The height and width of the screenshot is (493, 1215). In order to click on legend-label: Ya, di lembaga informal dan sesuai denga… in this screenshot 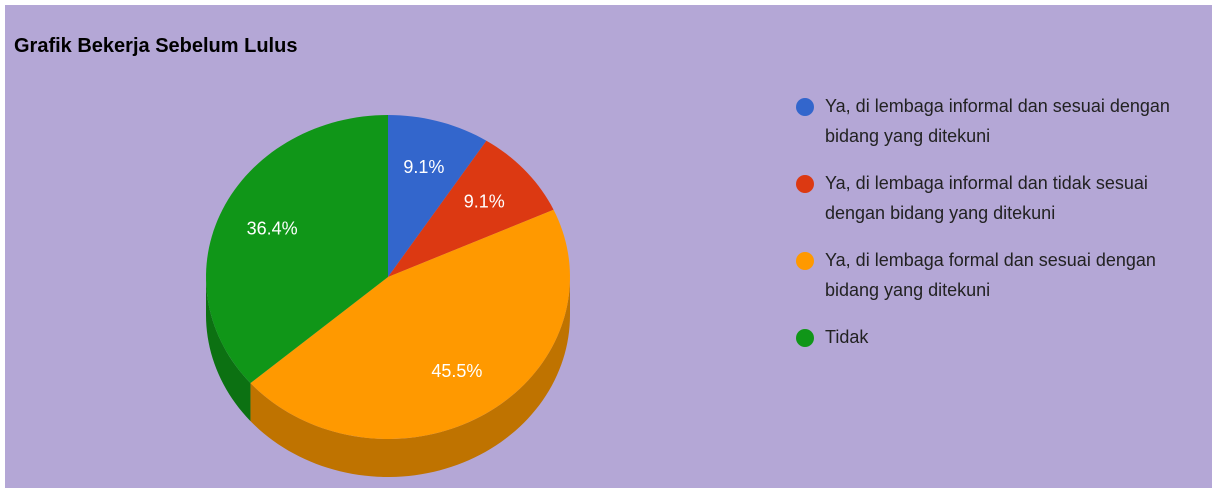, I will do `click(997, 121)`.